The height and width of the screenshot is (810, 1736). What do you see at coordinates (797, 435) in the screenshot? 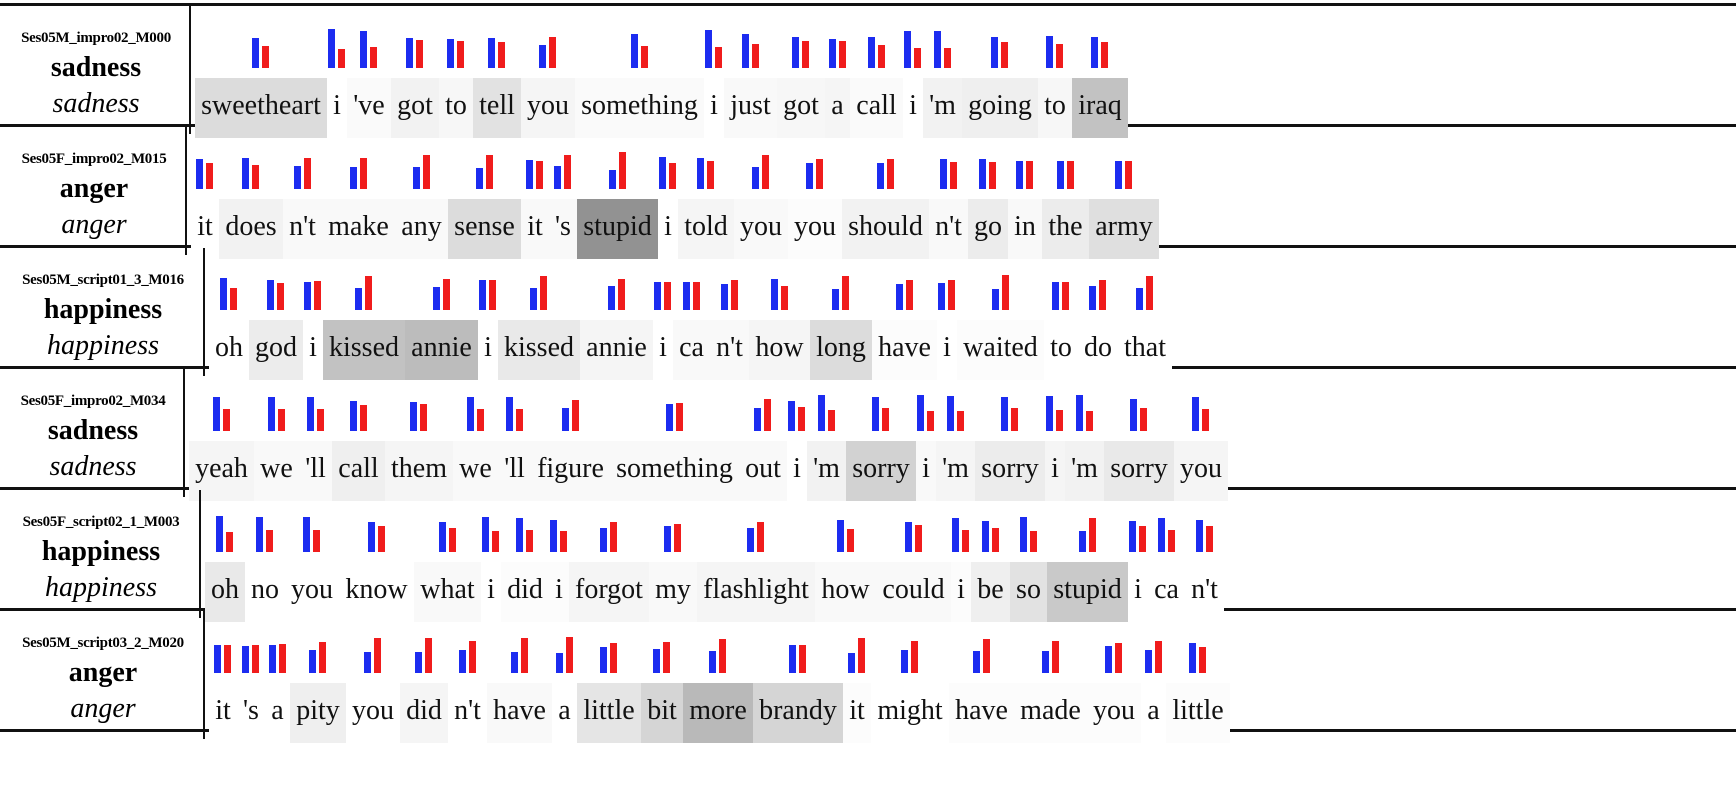
I see `token: i` at bounding box center [797, 435].